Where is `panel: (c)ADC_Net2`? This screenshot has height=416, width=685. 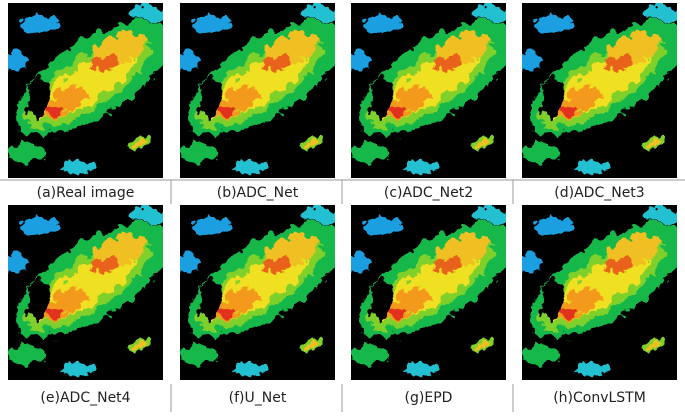
panel: (c)ADC_Net2 is located at coordinates (436, 100).